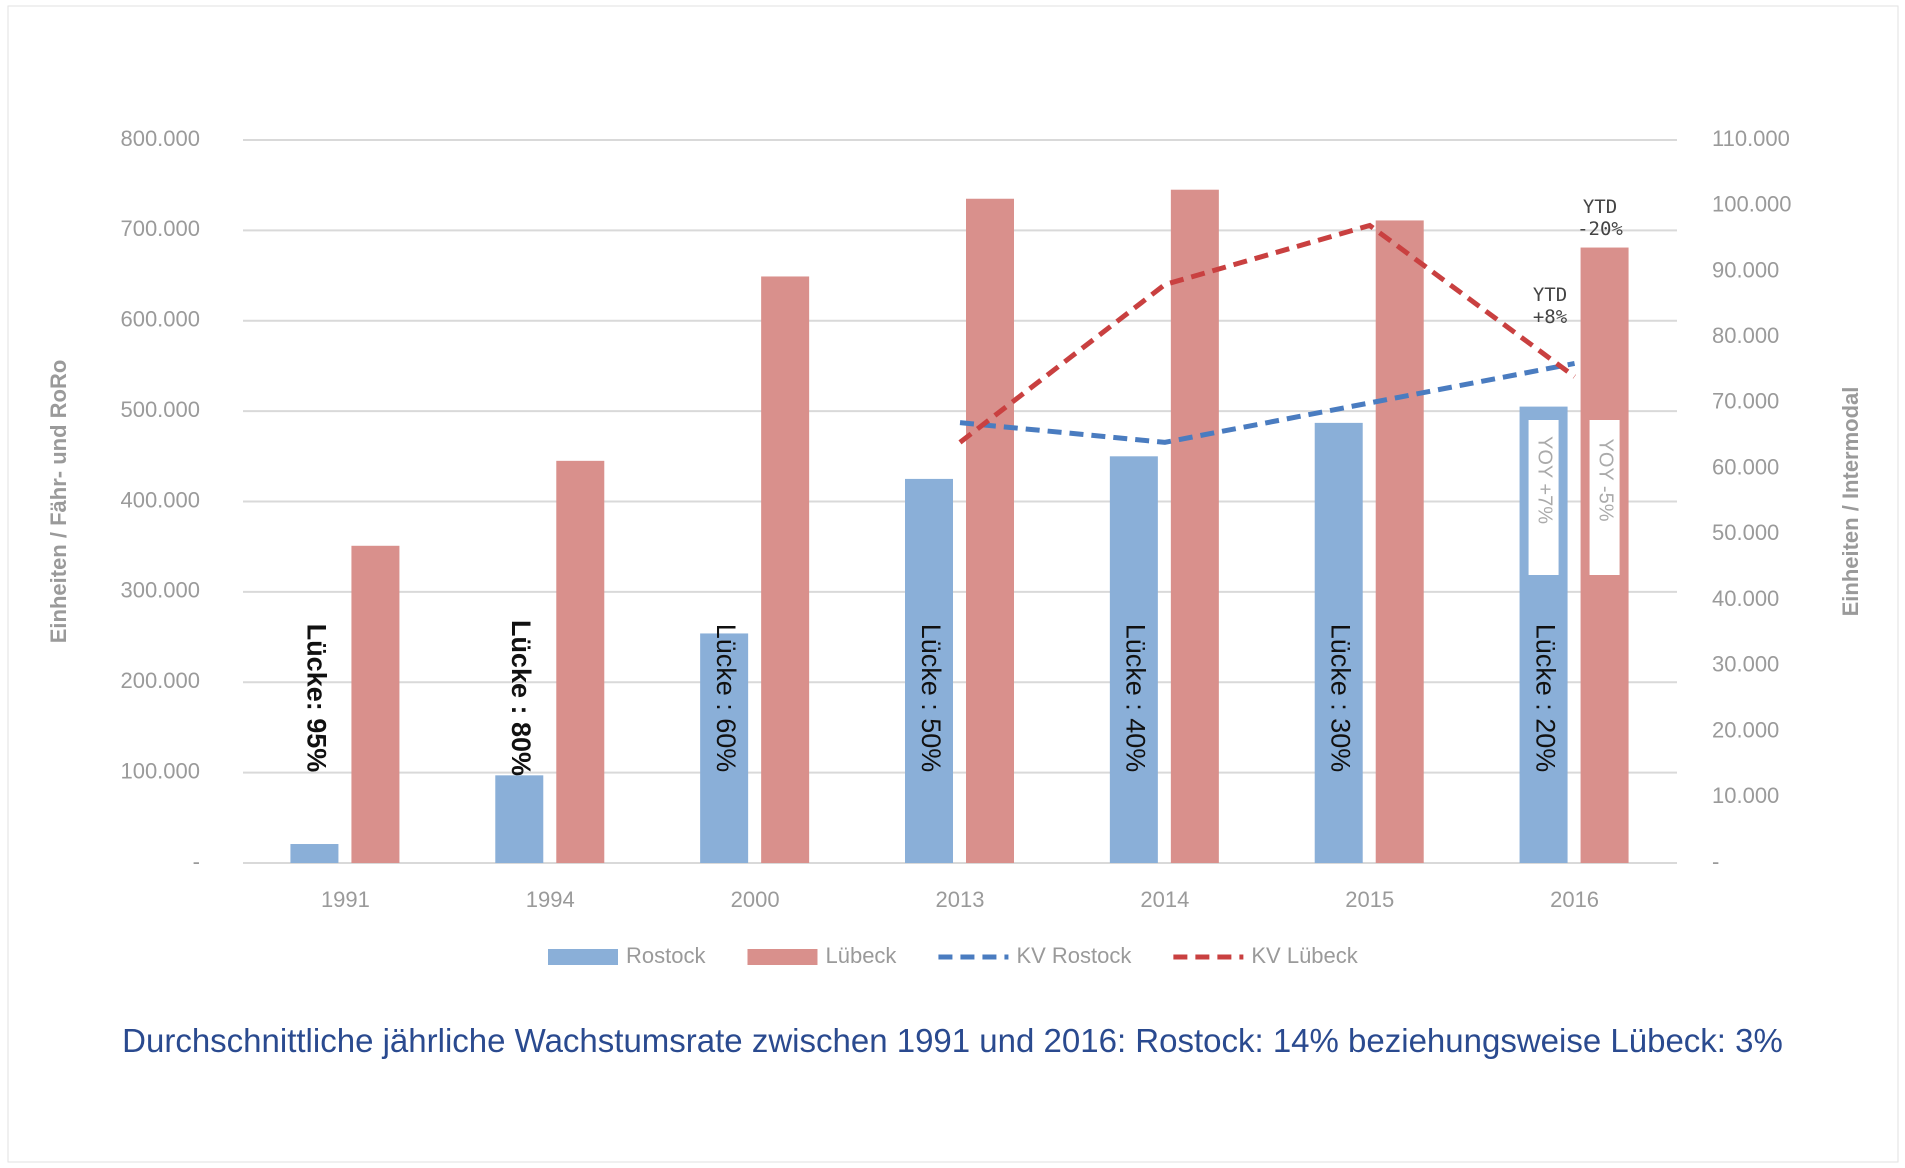  I want to click on gap-label: Lücke : 30%, so click(1341, 698).